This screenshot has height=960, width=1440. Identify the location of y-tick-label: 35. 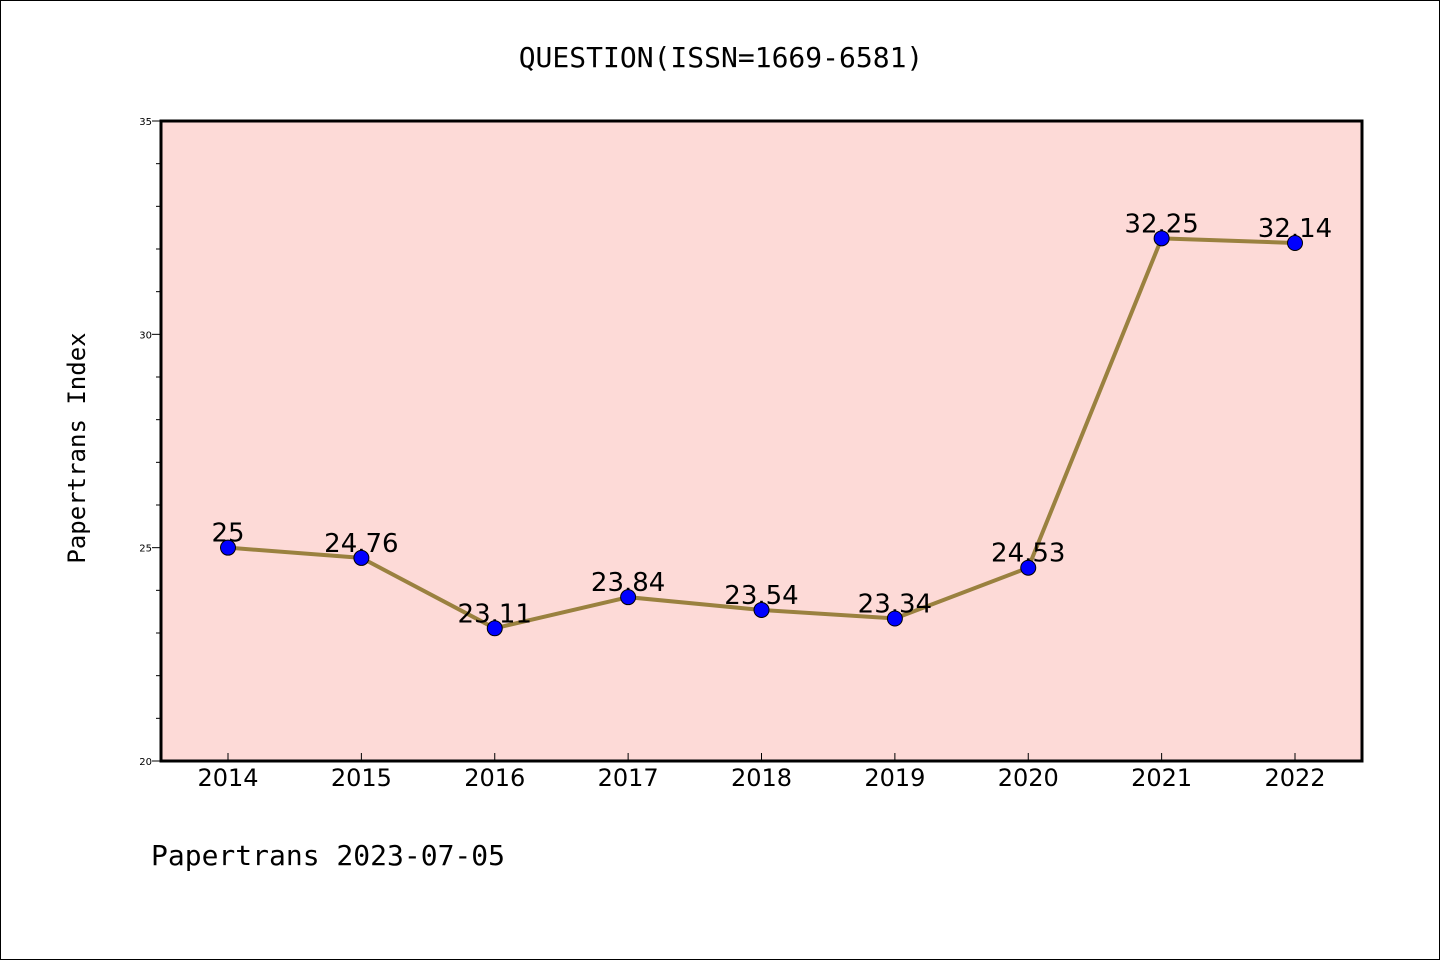
(145, 122).